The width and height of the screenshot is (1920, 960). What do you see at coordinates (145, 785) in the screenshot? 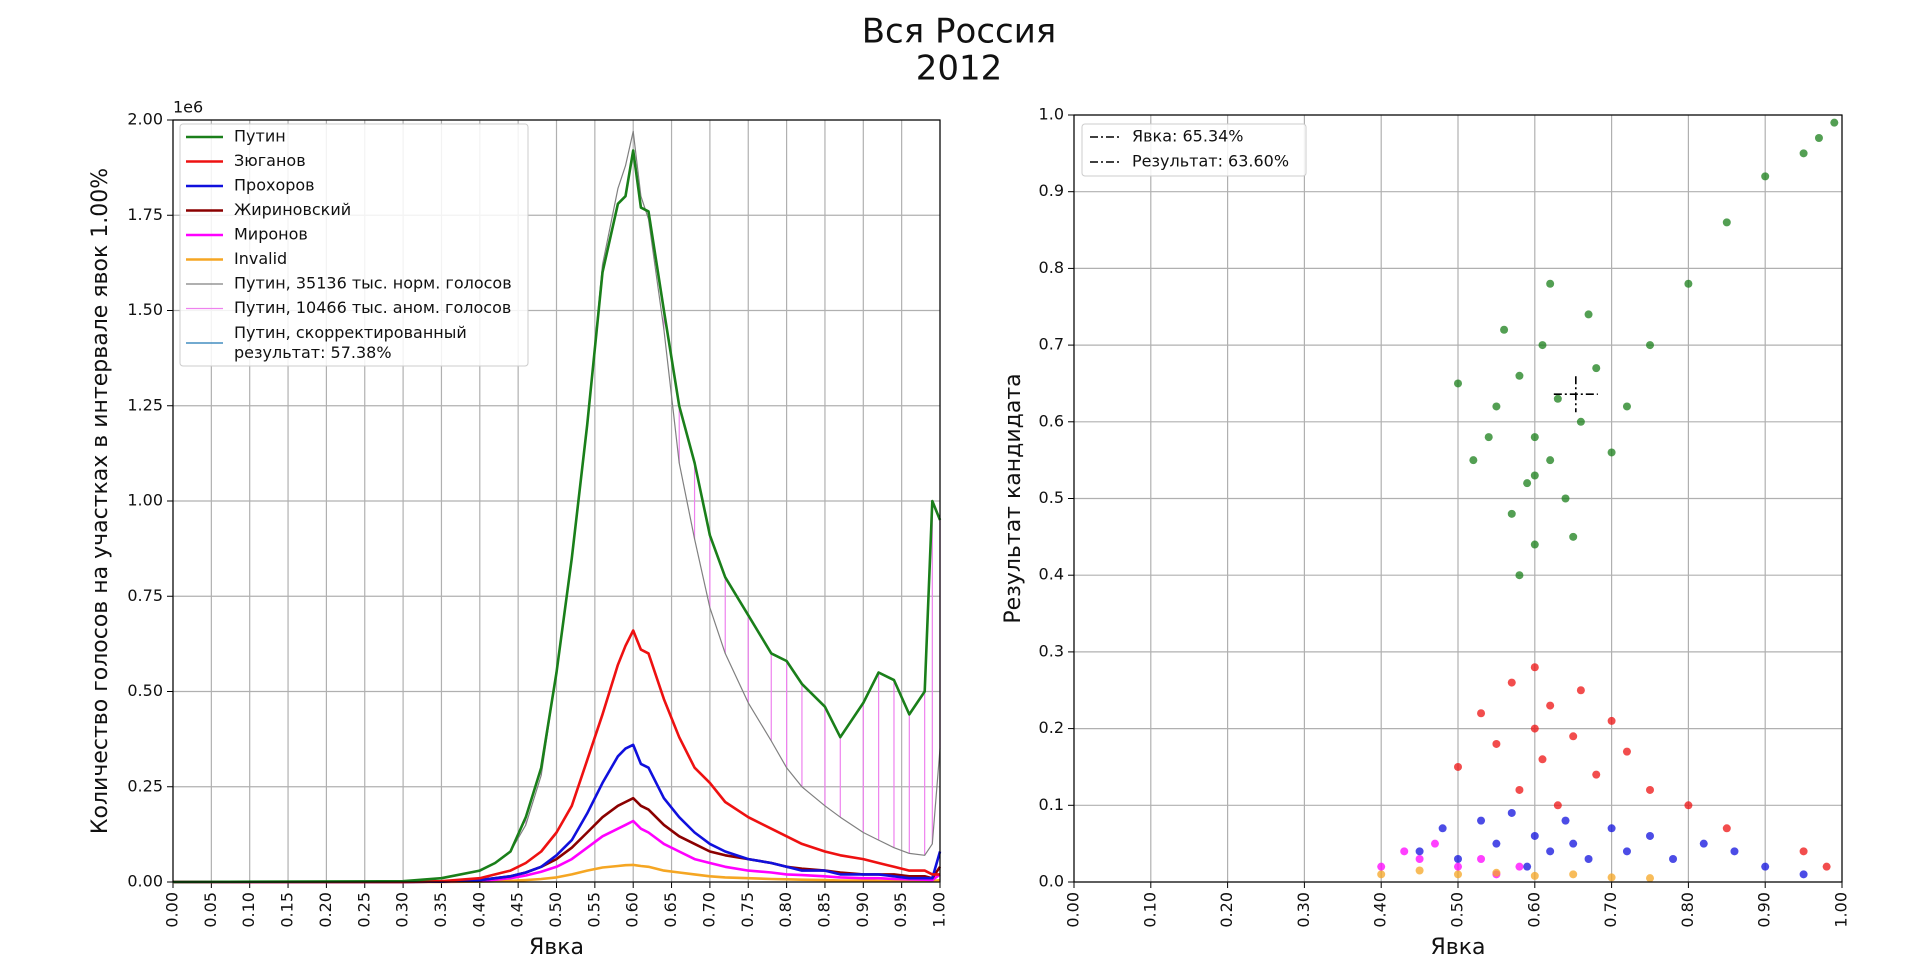
I see `y-tick-label: 0.25` at bounding box center [145, 785].